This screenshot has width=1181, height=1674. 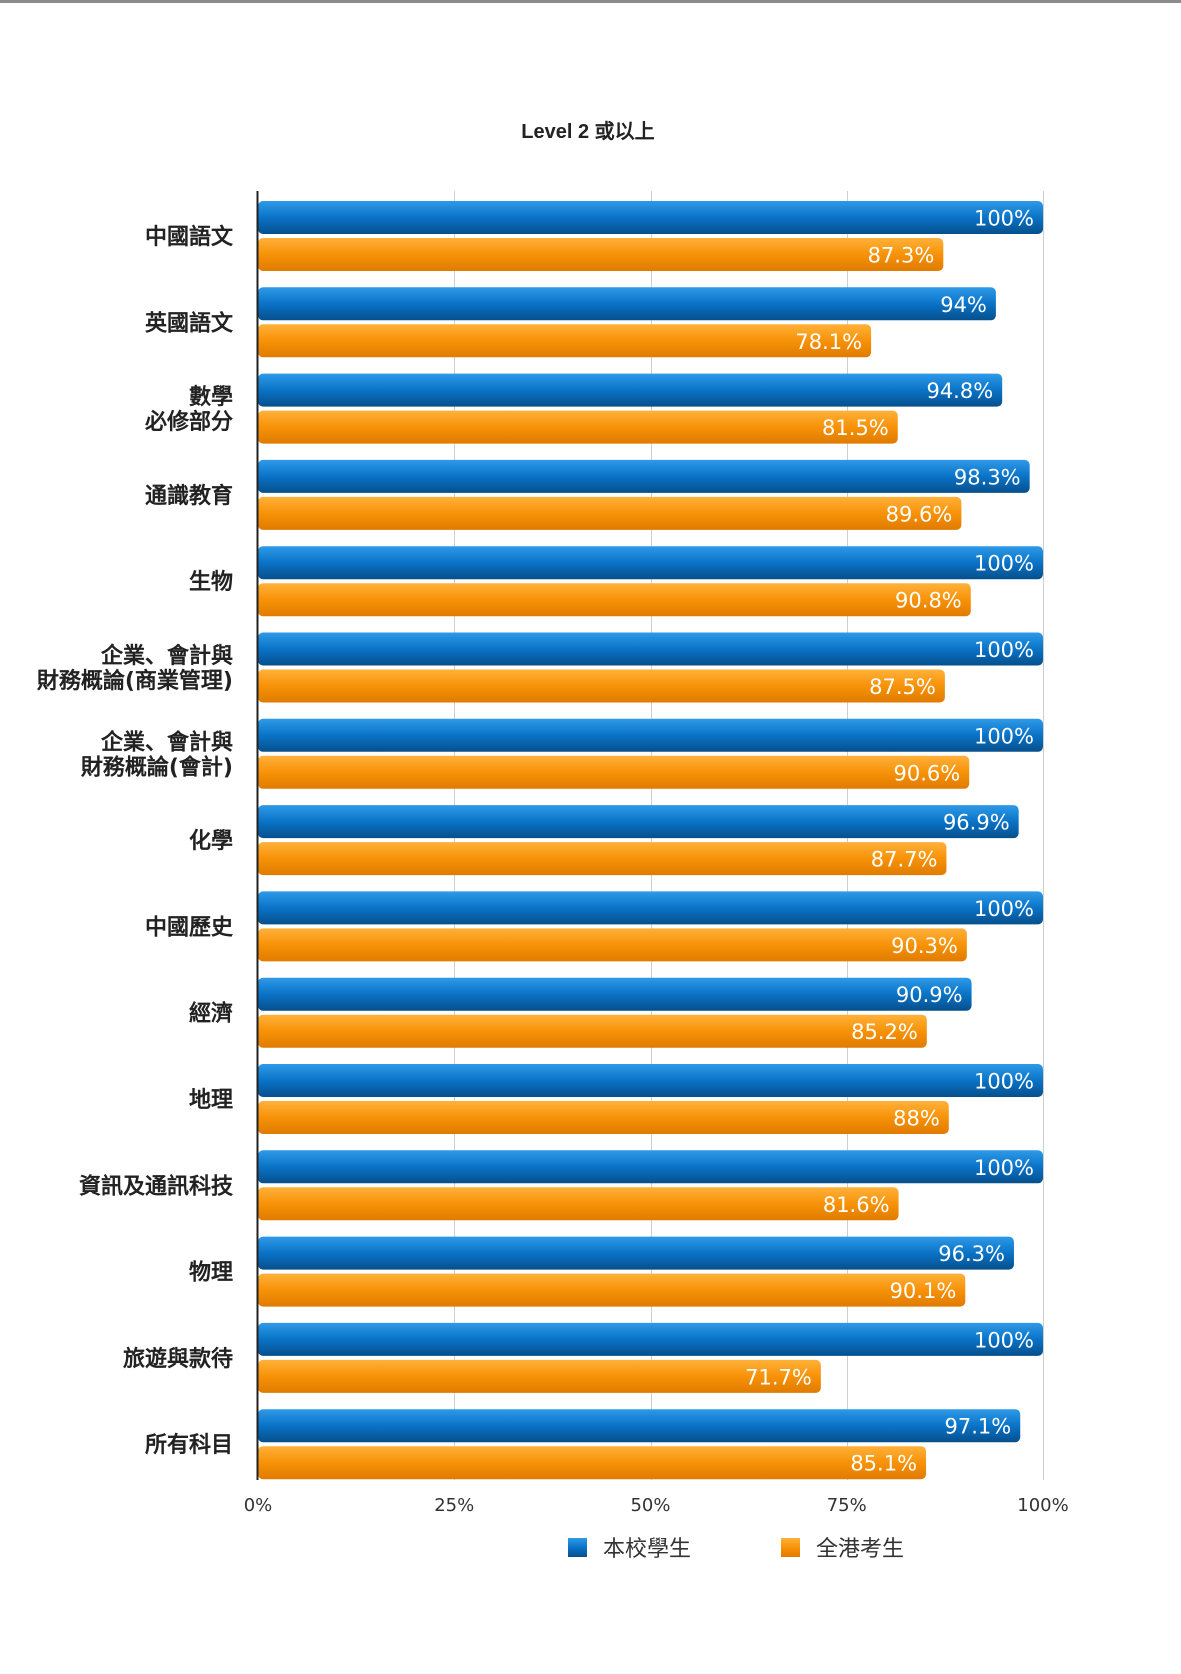 What do you see at coordinates (736, 1549) in the screenshot?
I see `legend: 本校學生 全港考生` at bounding box center [736, 1549].